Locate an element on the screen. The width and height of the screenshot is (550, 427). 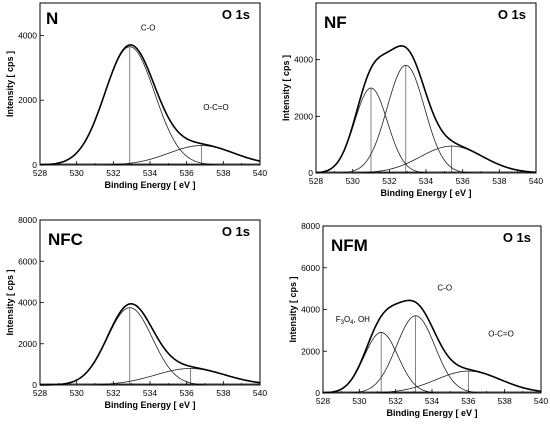
annotation-part: , OH is located at coordinates (362, 319).